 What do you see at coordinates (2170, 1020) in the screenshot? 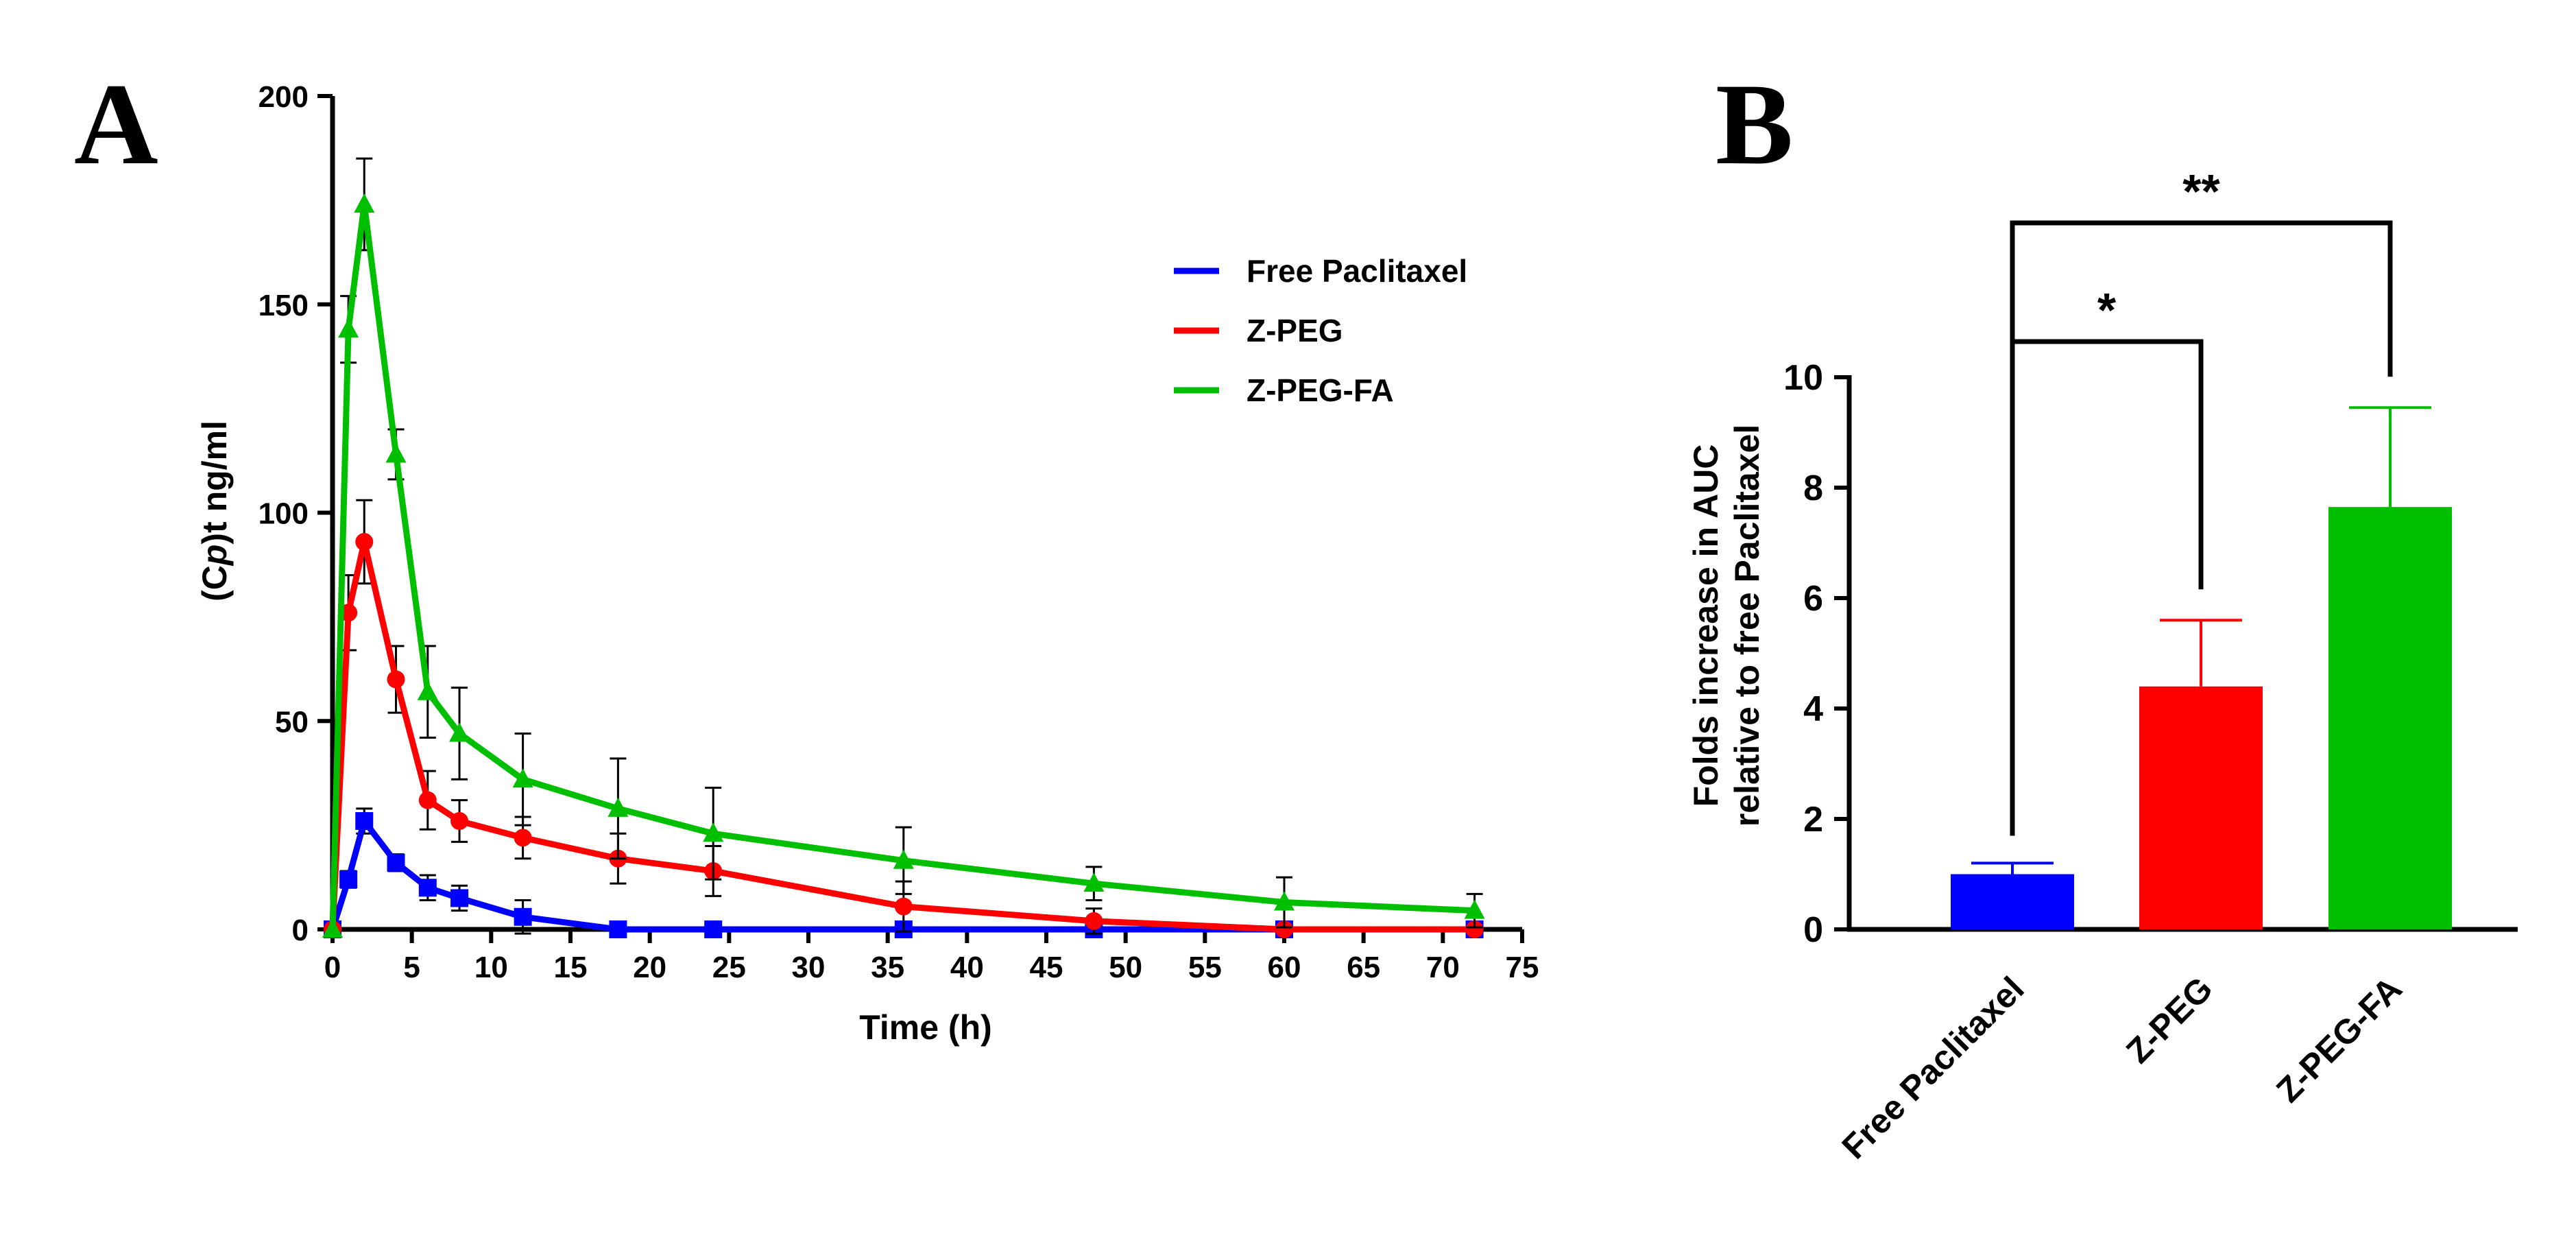
I see `category-label-z-peg: Z-PEG` at bounding box center [2170, 1020].